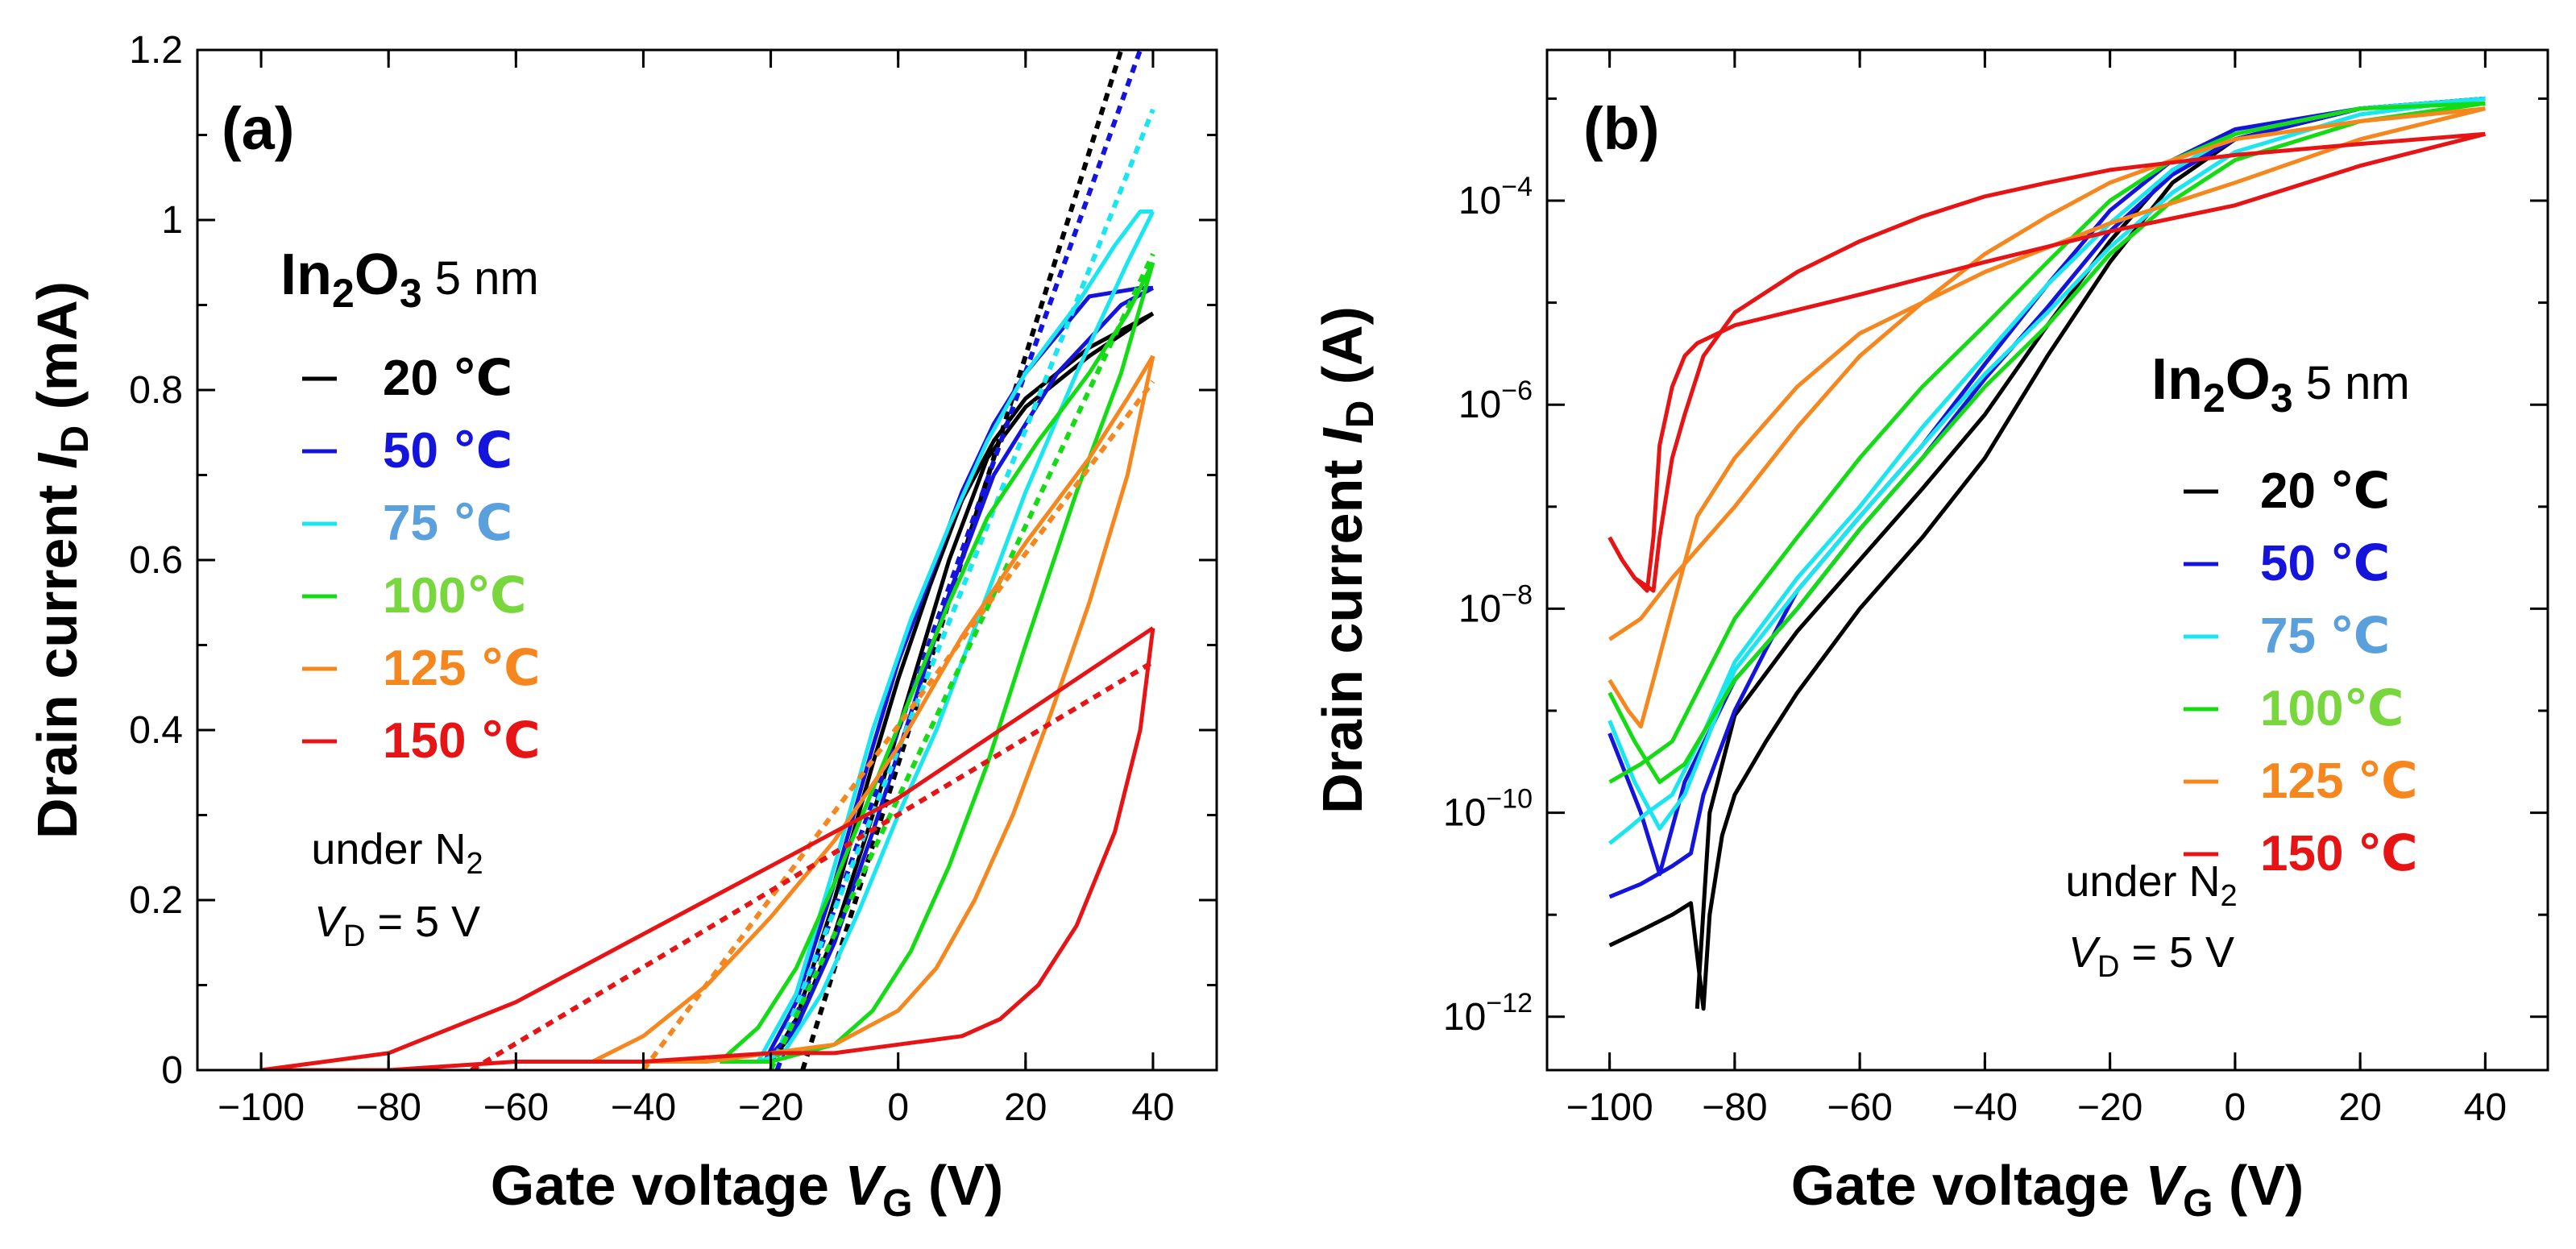 Image resolution: width=2576 pixels, height=1249 pixels. What do you see at coordinates (2485, 1107) in the screenshot?
I see `x-tick-label-b-7: 40` at bounding box center [2485, 1107].